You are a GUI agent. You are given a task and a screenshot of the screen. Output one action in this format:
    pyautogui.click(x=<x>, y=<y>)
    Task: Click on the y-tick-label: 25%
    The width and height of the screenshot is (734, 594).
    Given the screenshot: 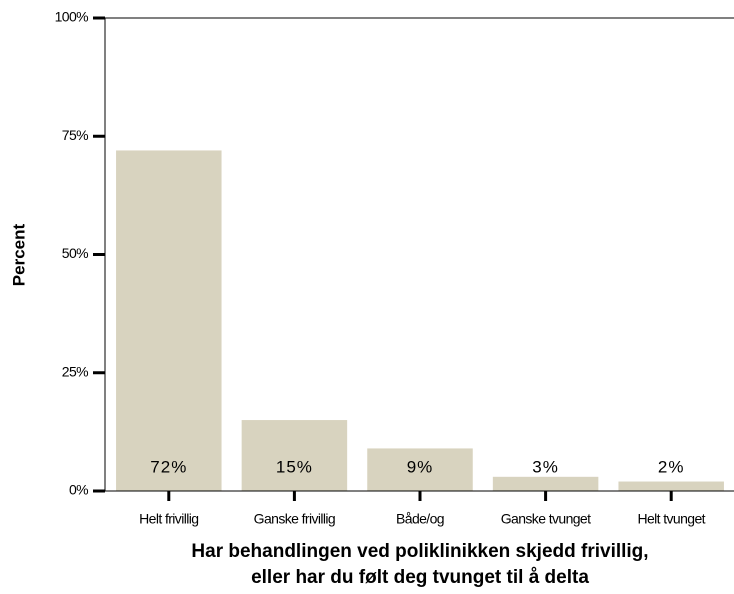 What is the action you would take?
    pyautogui.click(x=75, y=371)
    